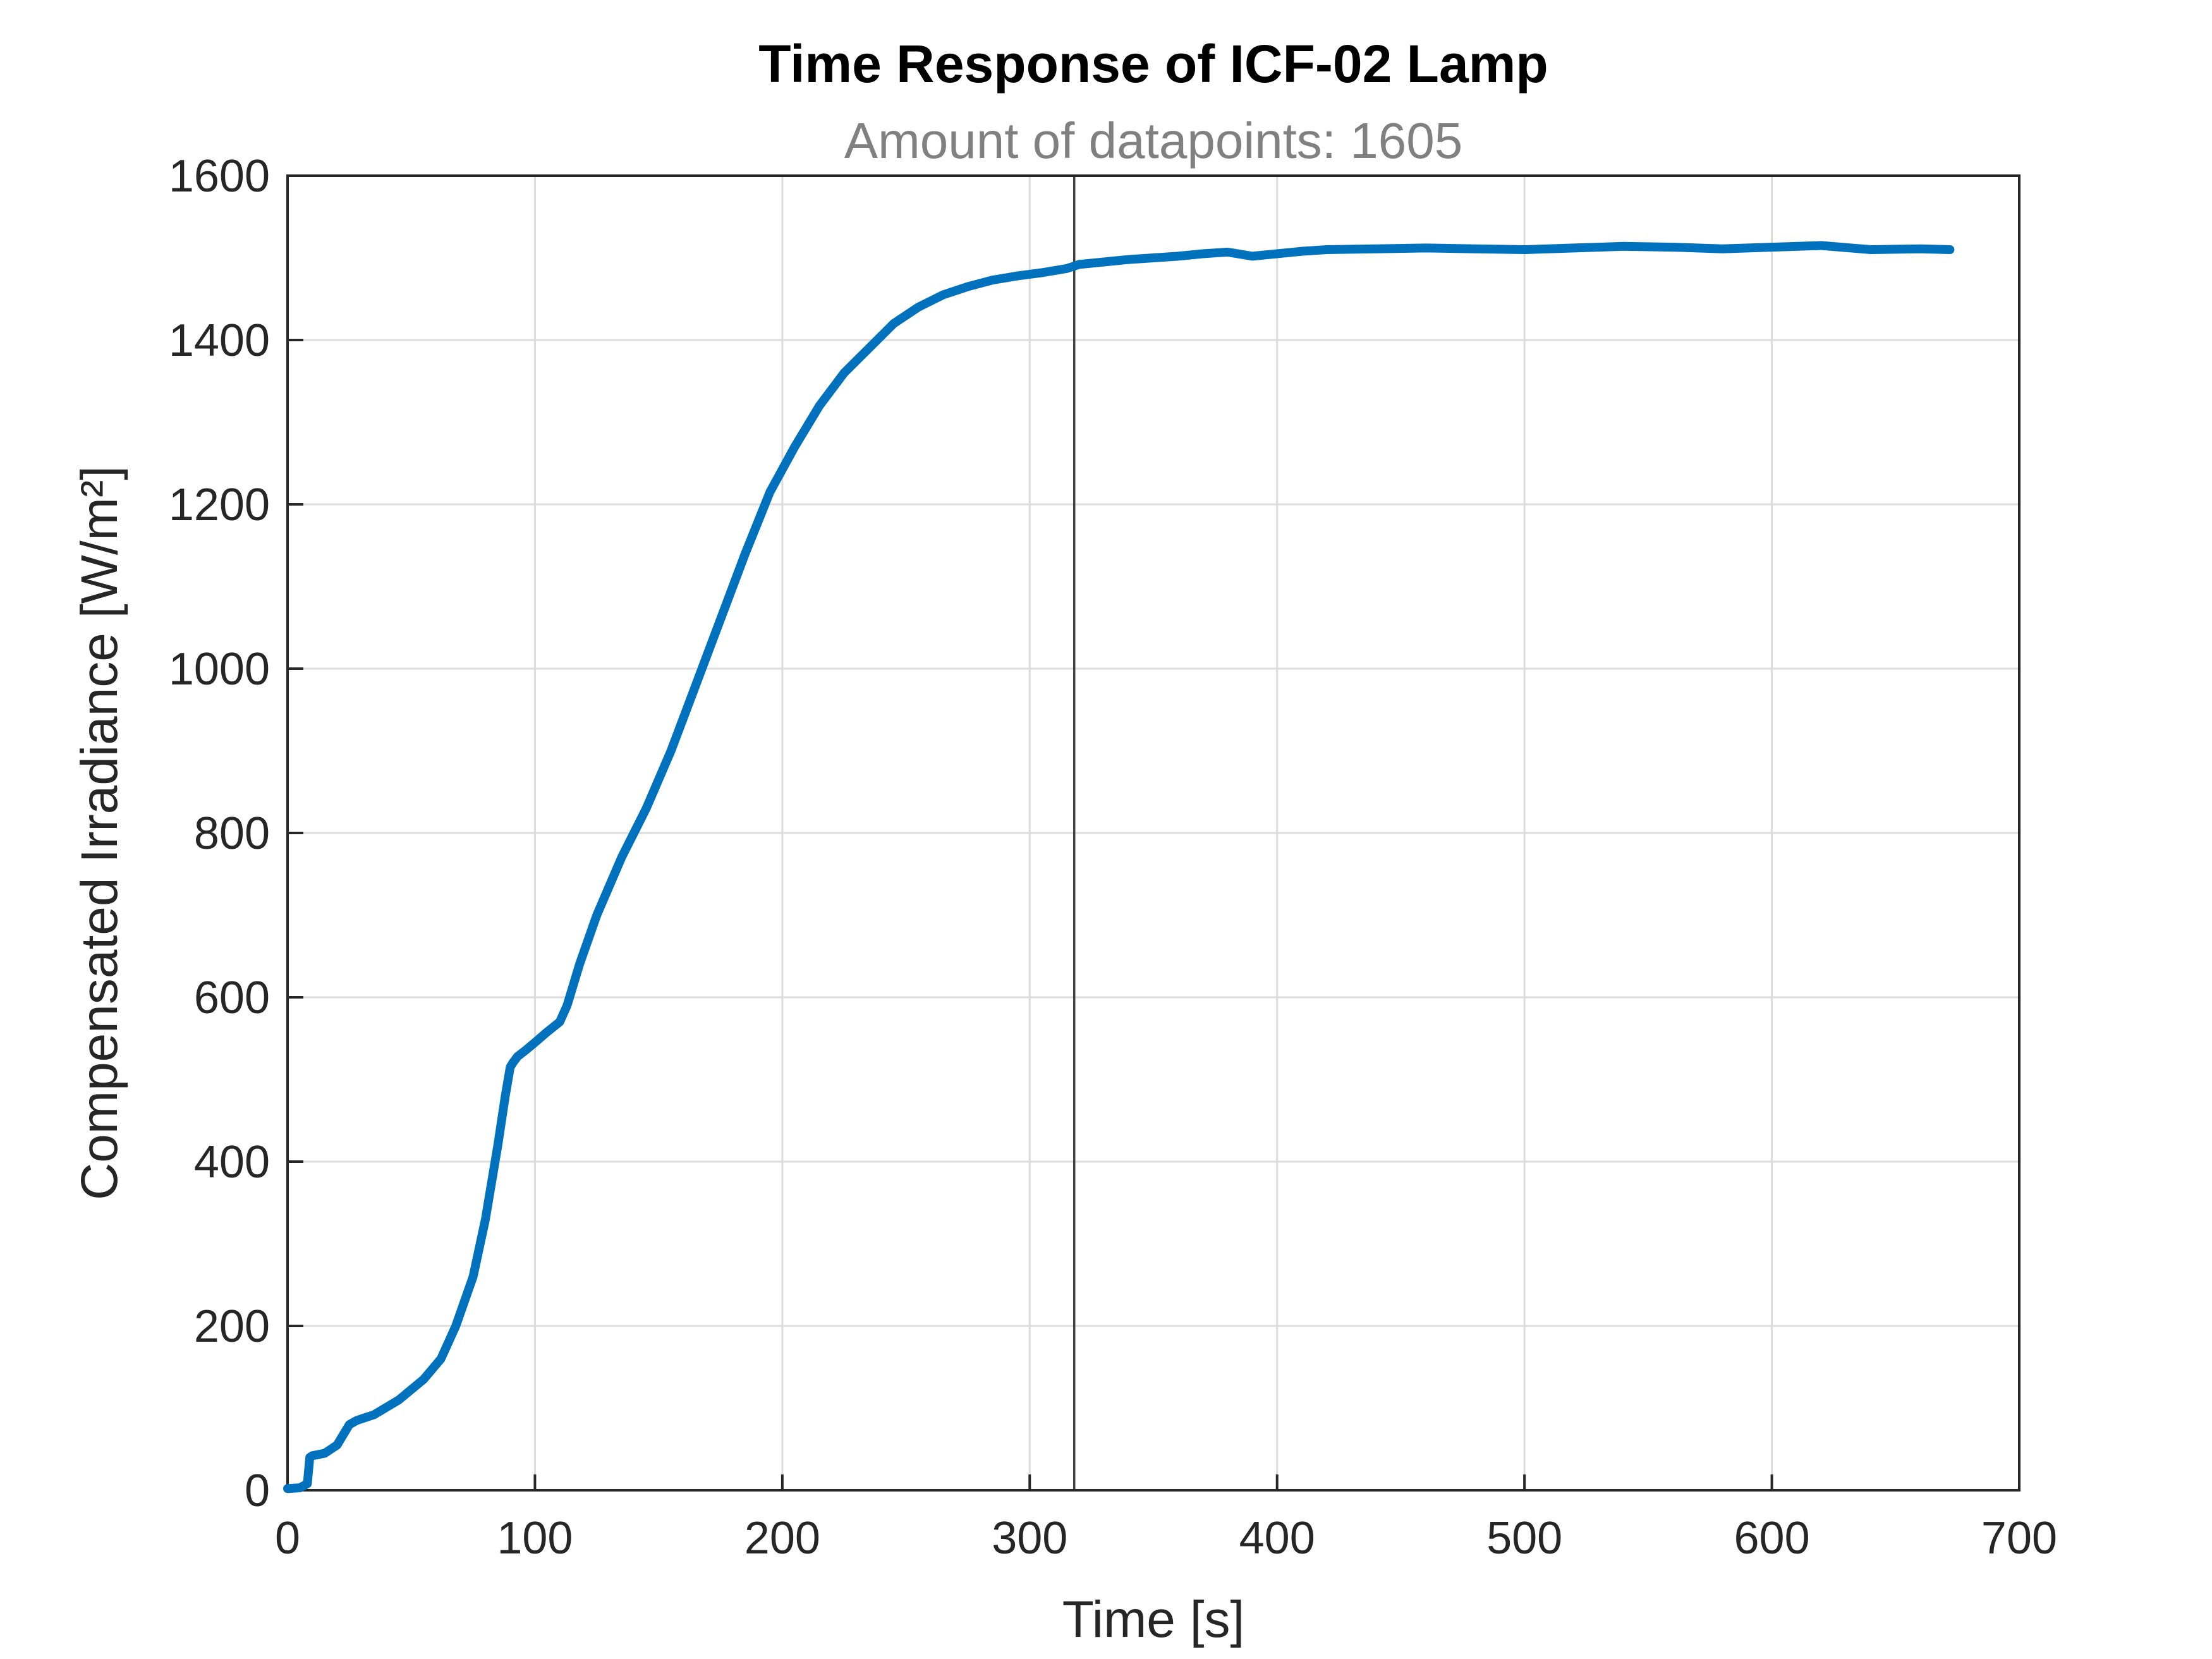 The width and height of the screenshot is (2212, 1659). I want to click on y-tick-label: 0, so click(257, 1491).